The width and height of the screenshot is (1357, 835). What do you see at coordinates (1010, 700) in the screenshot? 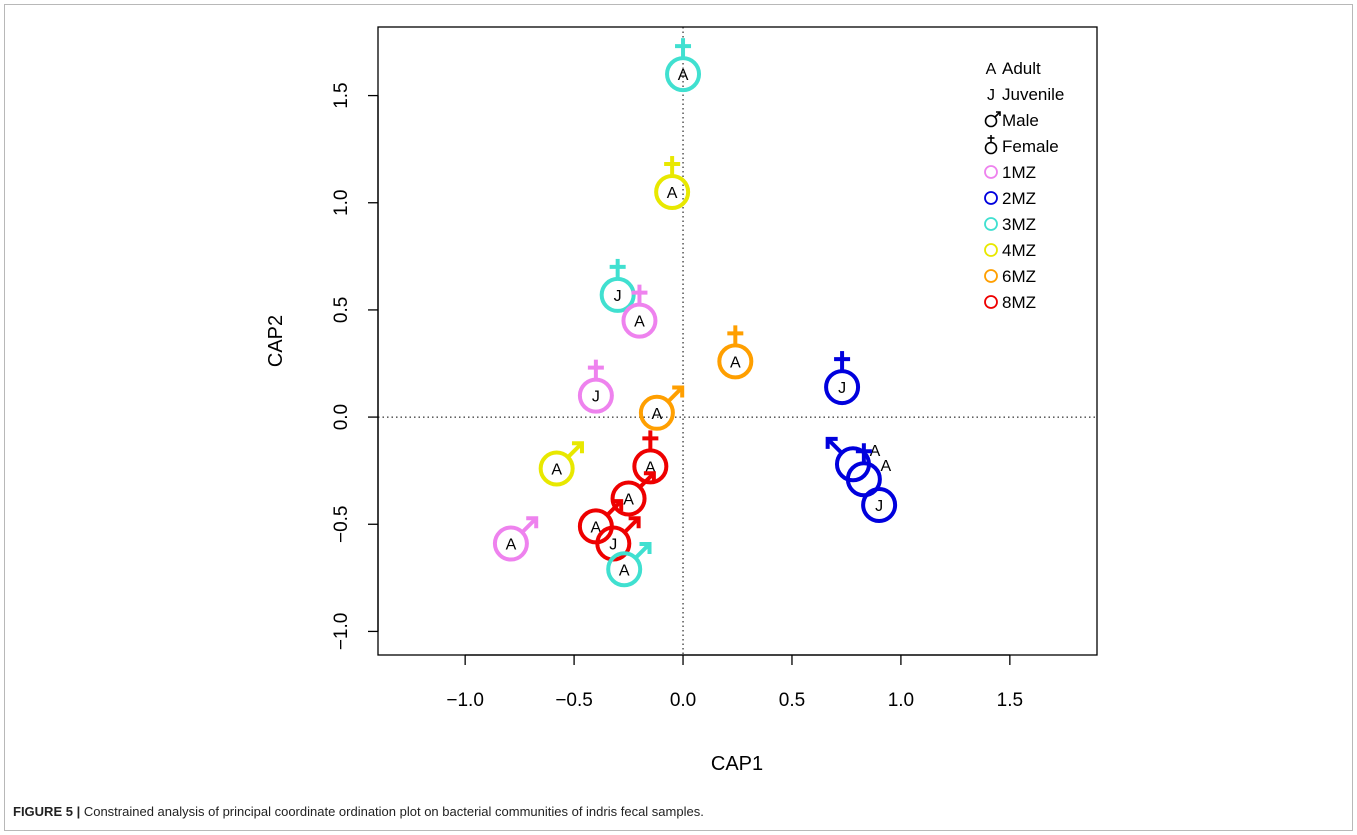
I see `x-tick-label: 1.5` at bounding box center [1010, 700].